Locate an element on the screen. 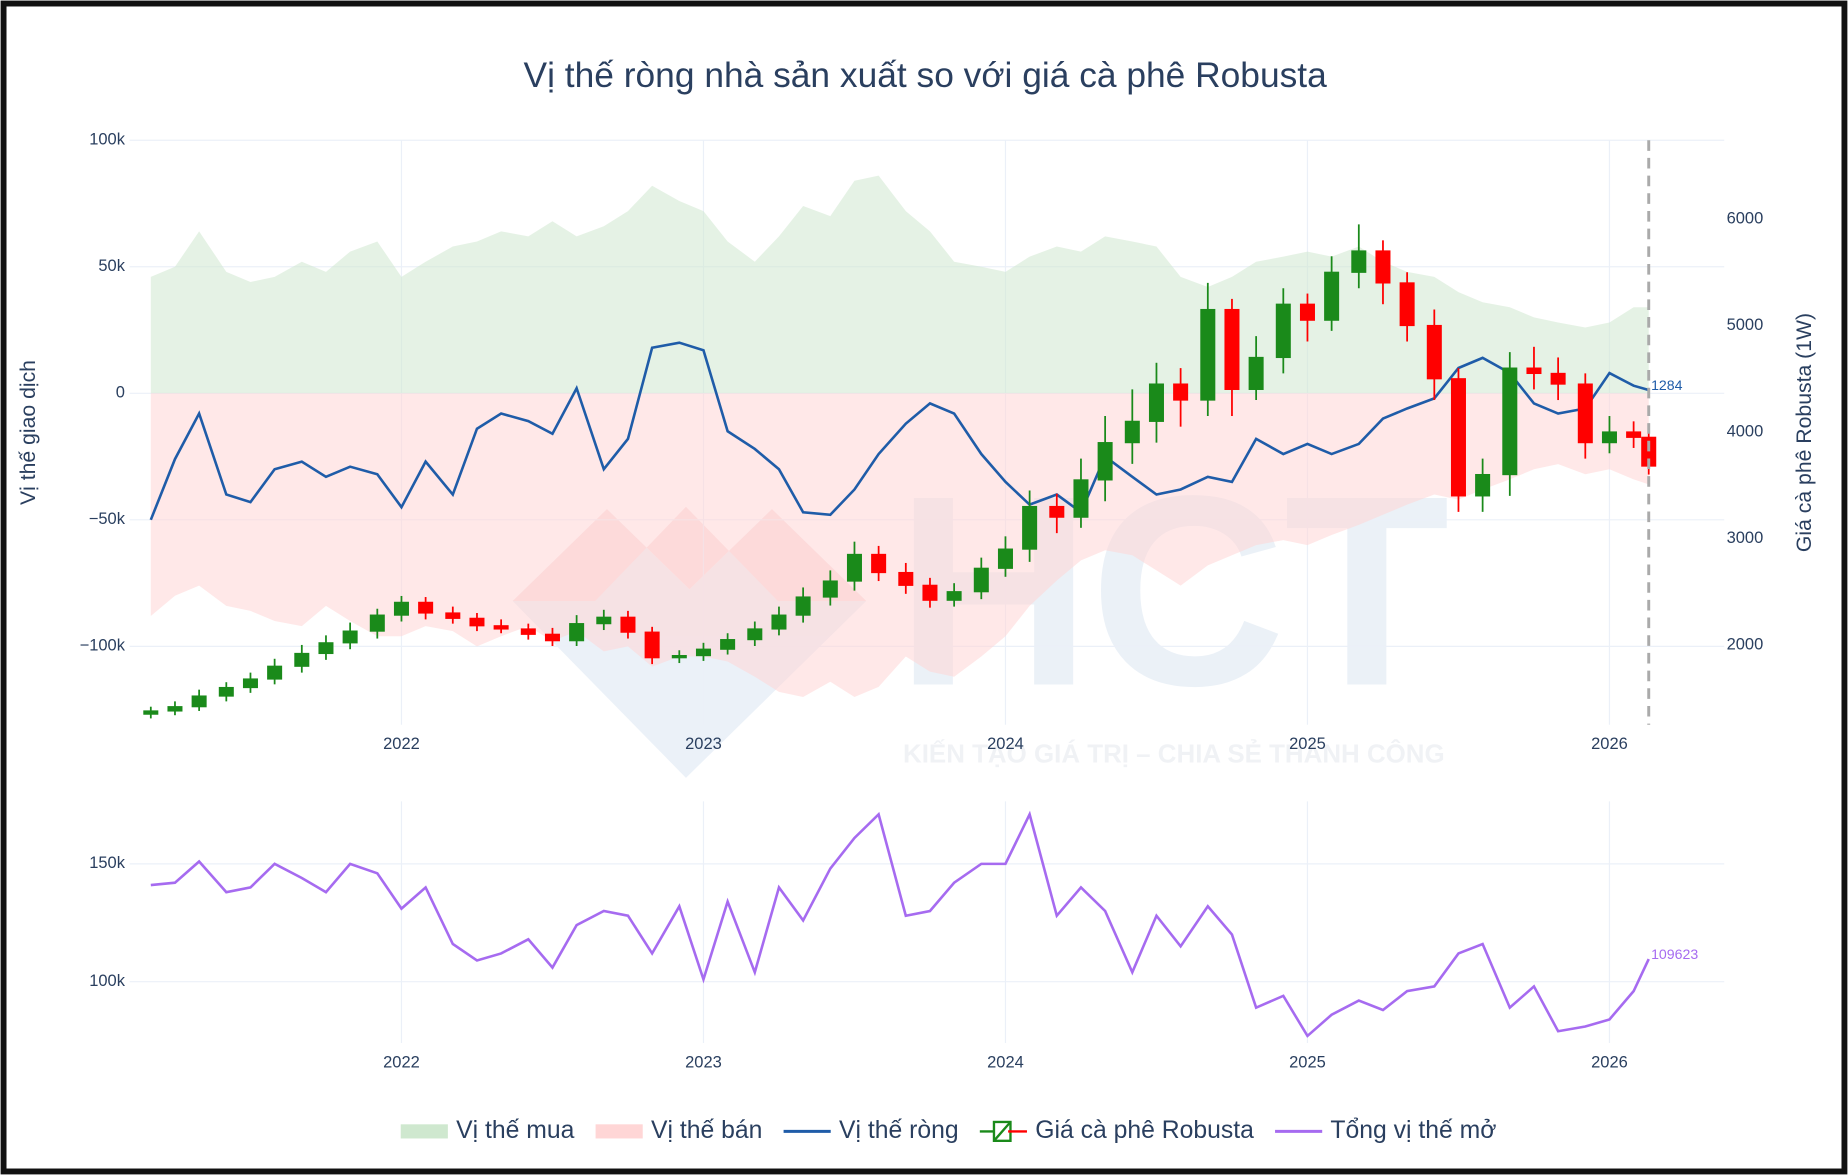  line is located at coordinates (899, 431).